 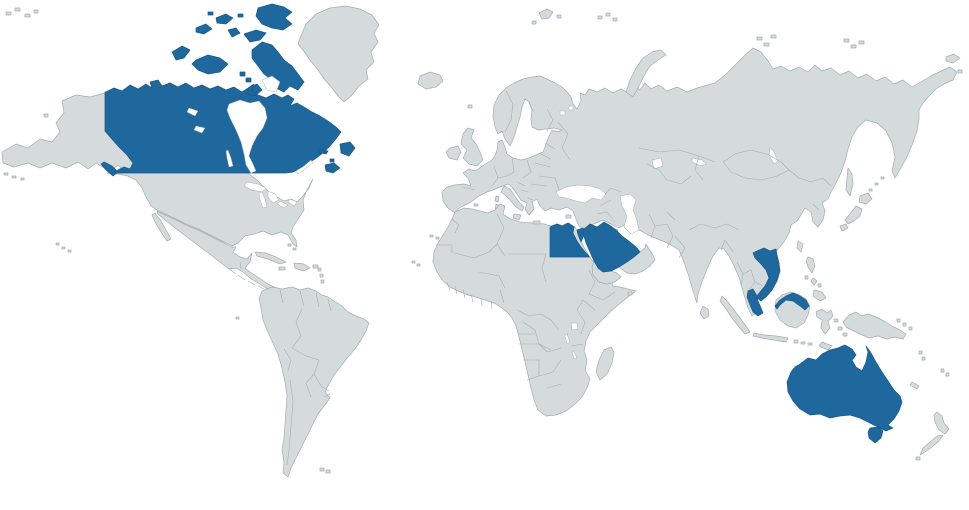 I want to click on water-great-bear-lake, so click(x=192, y=112).